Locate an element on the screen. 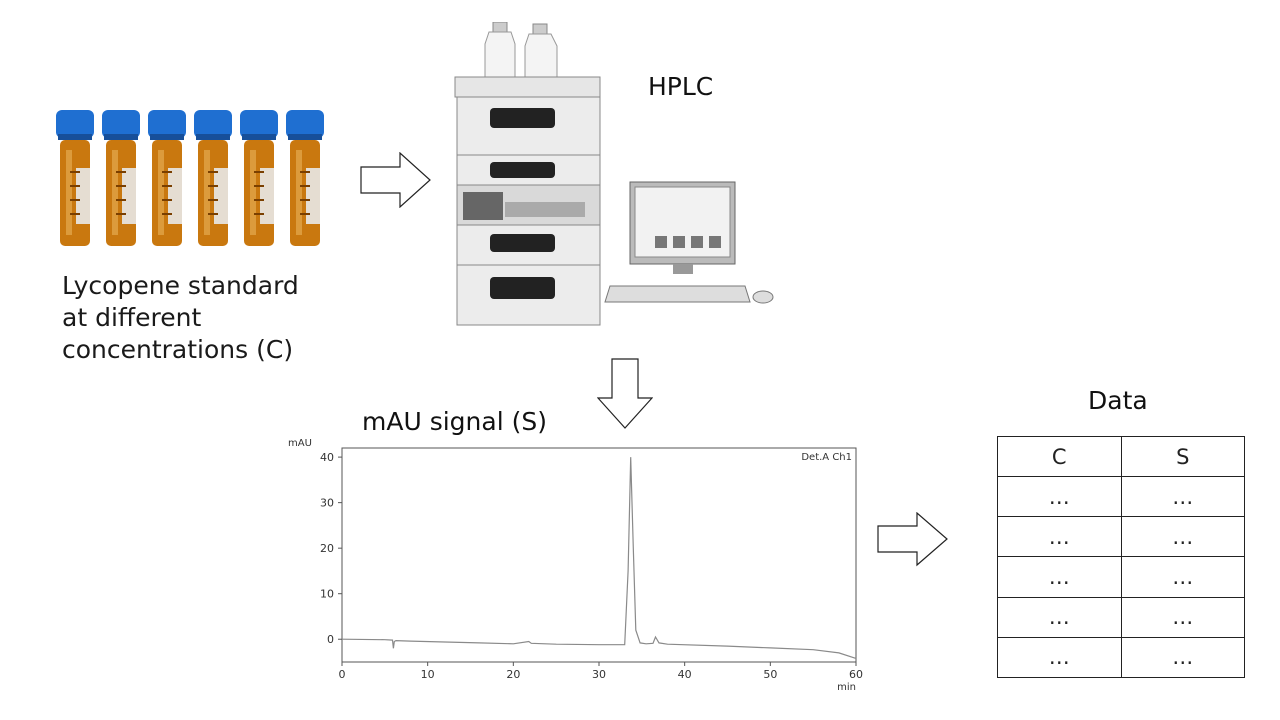 Image resolution: width=1280 pixels, height=720 pixels. y-tick-label: 0 is located at coordinates (330, 639).